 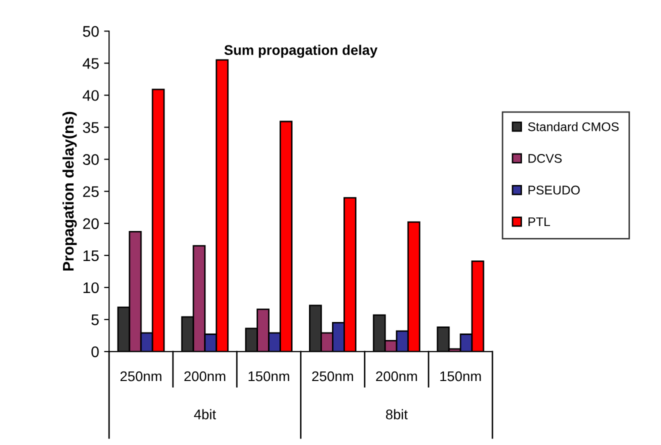 What do you see at coordinates (91, 192) in the screenshot?
I see `y-tick-label: 25` at bounding box center [91, 192].